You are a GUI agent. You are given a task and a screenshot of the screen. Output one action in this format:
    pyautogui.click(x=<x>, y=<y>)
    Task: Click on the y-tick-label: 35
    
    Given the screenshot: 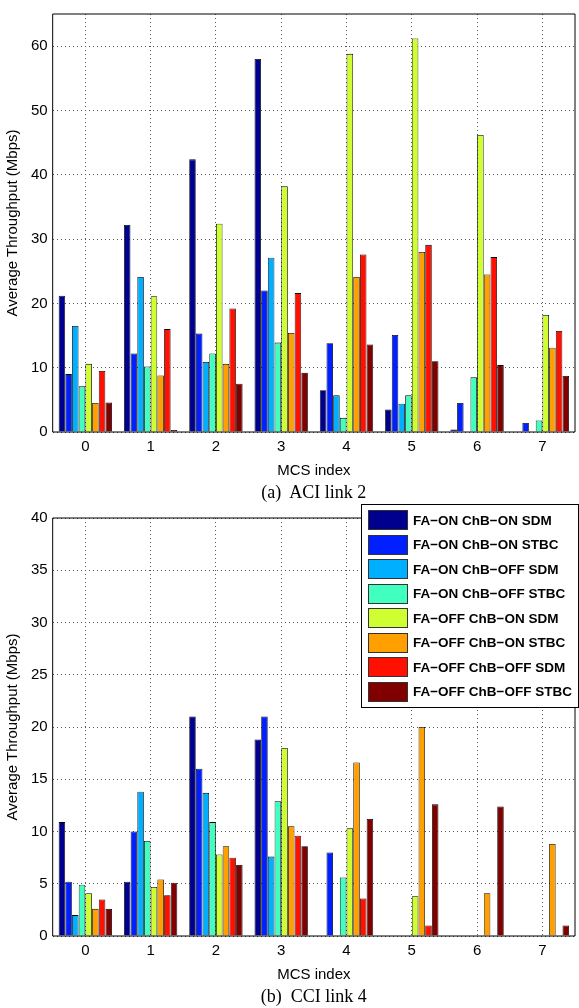 What is the action you would take?
    pyautogui.click(x=39, y=569)
    